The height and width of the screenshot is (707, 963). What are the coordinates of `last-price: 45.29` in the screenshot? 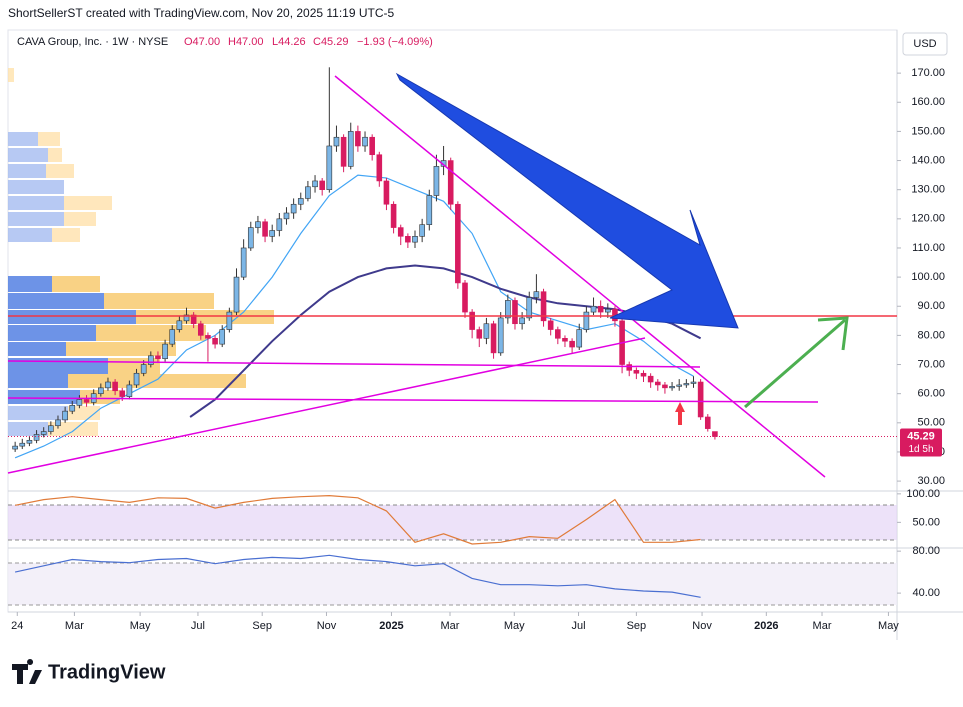 It's located at (921, 436).